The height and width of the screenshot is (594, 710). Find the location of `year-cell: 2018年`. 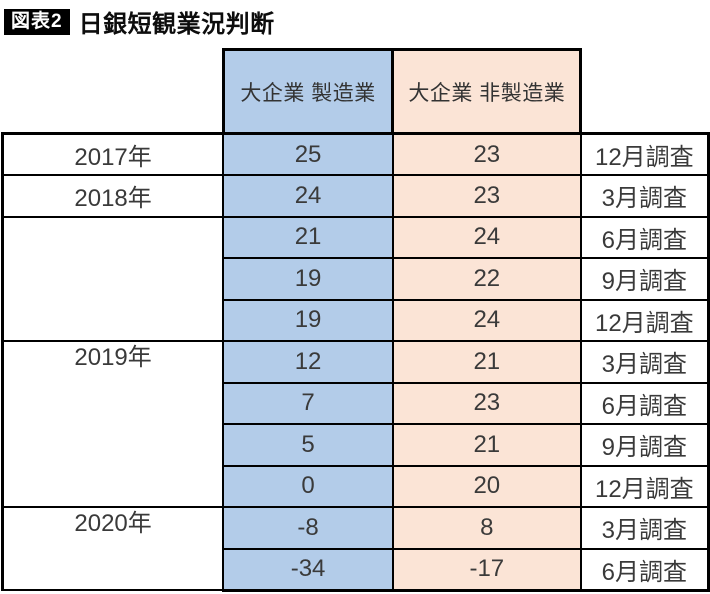

year-cell: 2018年 is located at coordinates (113, 196).